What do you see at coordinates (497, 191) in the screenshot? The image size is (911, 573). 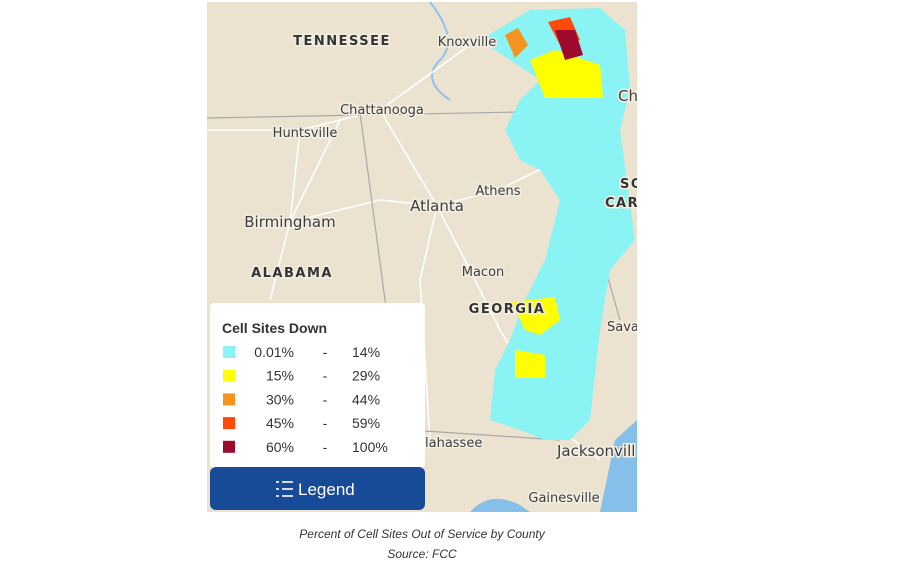 I see `map-label: Athens` at bounding box center [497, 191].